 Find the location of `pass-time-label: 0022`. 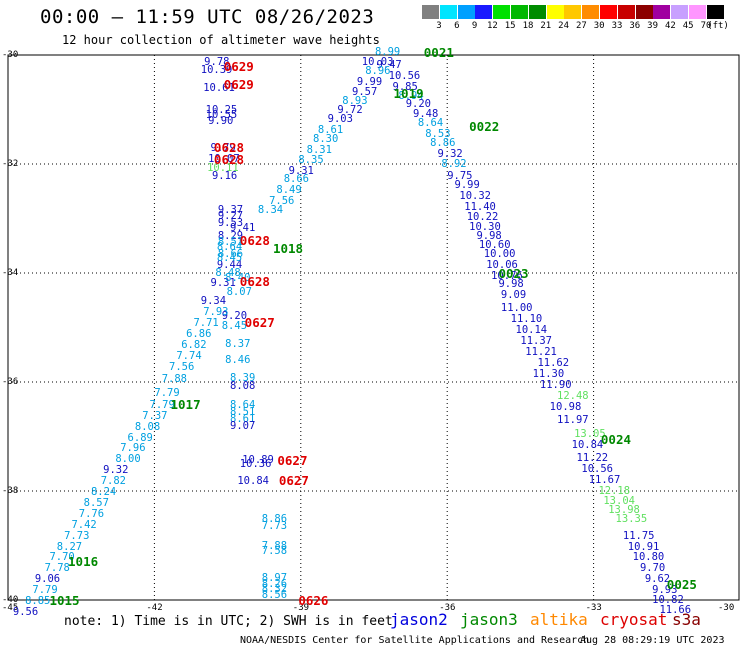

pass-time-label: 0022 is located at coordinates (484, 126).